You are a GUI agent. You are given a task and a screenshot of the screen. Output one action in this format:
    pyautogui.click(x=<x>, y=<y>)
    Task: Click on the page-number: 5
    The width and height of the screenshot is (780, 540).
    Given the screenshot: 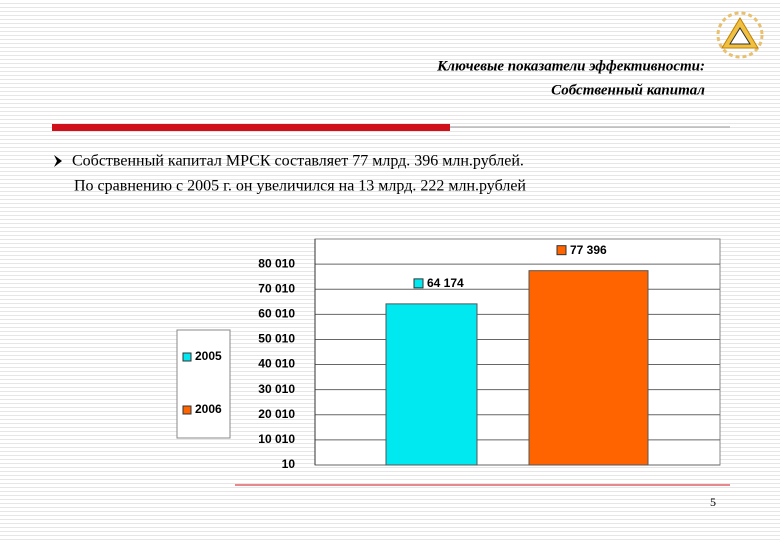 What is the action you would take?
    pyautogui.click(x=713, y=502)
    